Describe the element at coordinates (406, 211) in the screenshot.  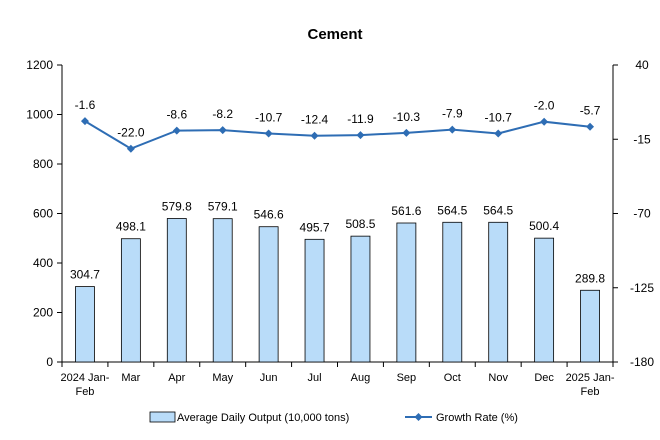
I see `bar-value-label: 561.6` at that location.